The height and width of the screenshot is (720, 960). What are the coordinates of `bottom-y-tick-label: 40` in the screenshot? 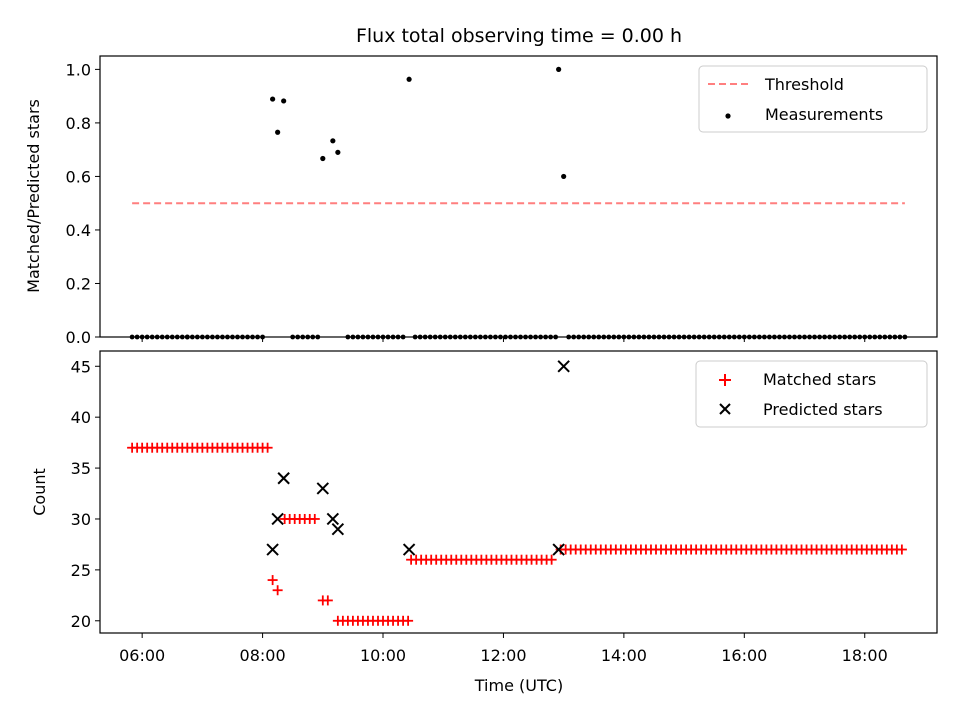 It's located at (81, 417).